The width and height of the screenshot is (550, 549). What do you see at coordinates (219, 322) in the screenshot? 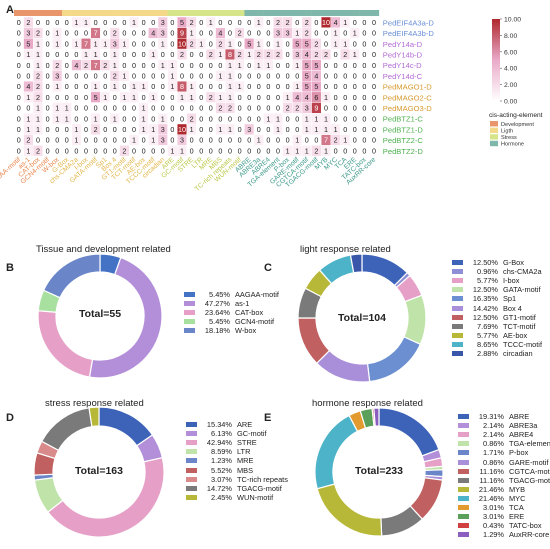
I see `legend-percent: 5.45%` at bounding box center [219, 322].